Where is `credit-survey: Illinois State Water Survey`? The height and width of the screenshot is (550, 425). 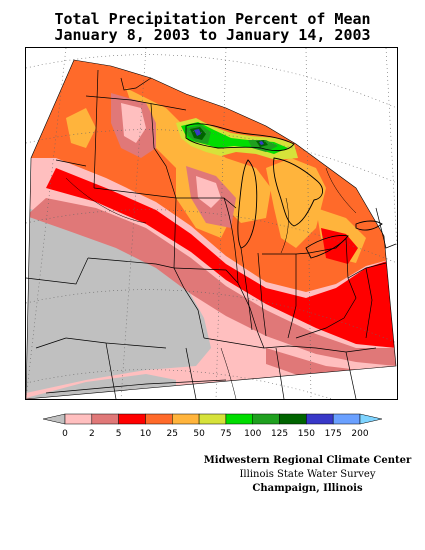 credit-survey: Illinois State Water Survey is located at coordinates (307, 474).